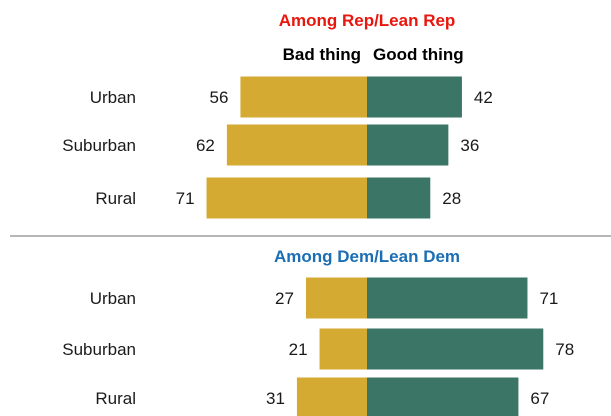 This screenshot has height=416, width=611. What do you see at coordinates (455, 349) in the screenshot?
I see `dem-bar-good-suburban` at bounding box center [455, 349].